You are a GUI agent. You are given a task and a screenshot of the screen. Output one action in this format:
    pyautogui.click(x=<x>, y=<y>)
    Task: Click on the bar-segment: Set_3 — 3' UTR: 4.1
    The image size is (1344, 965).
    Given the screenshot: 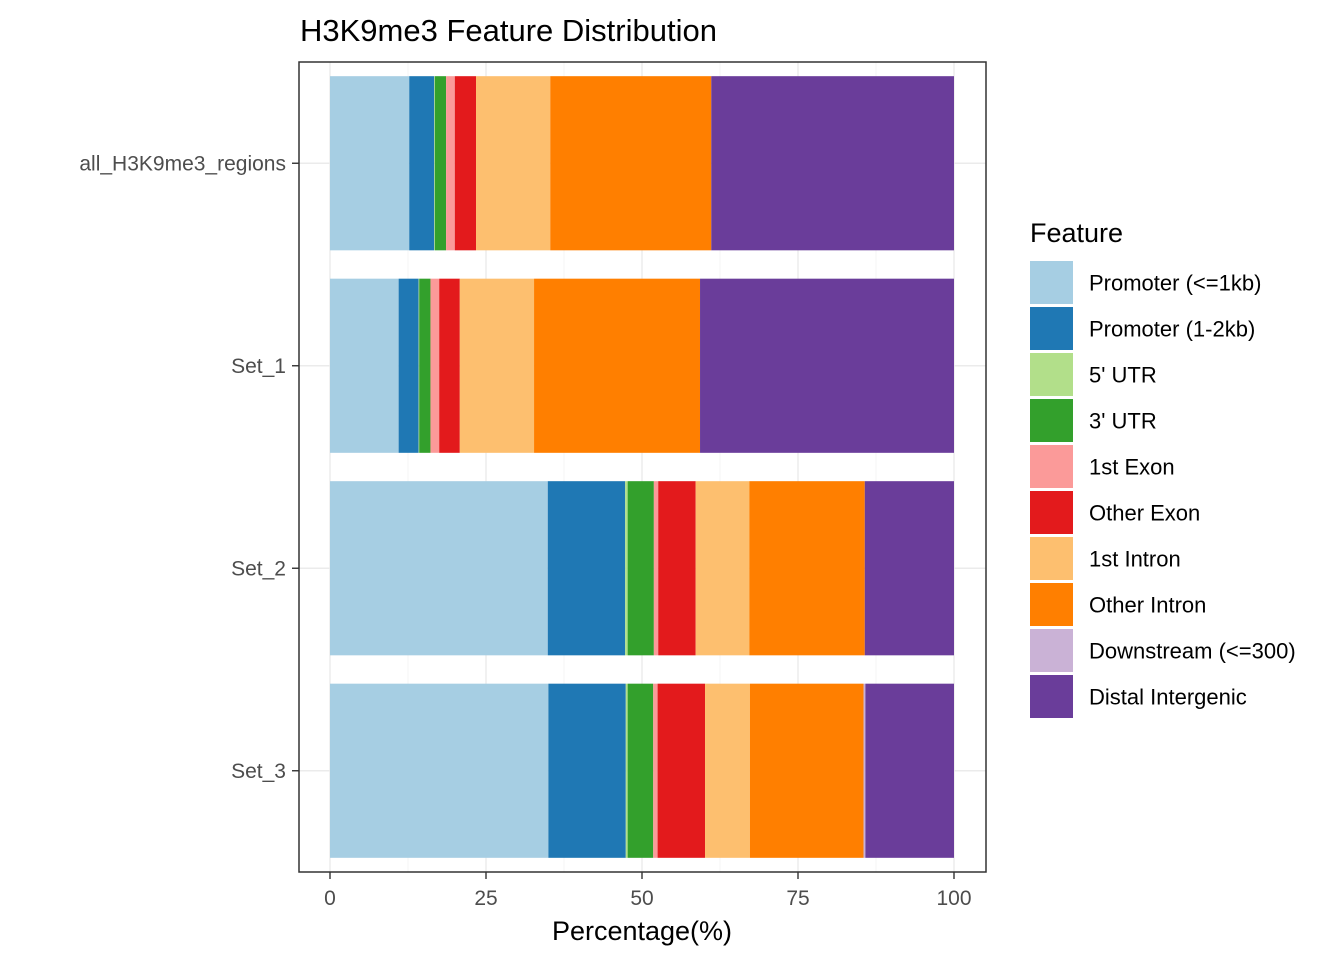 What is the action you would take?
    pyautogui.click(x=640, y=770)
    